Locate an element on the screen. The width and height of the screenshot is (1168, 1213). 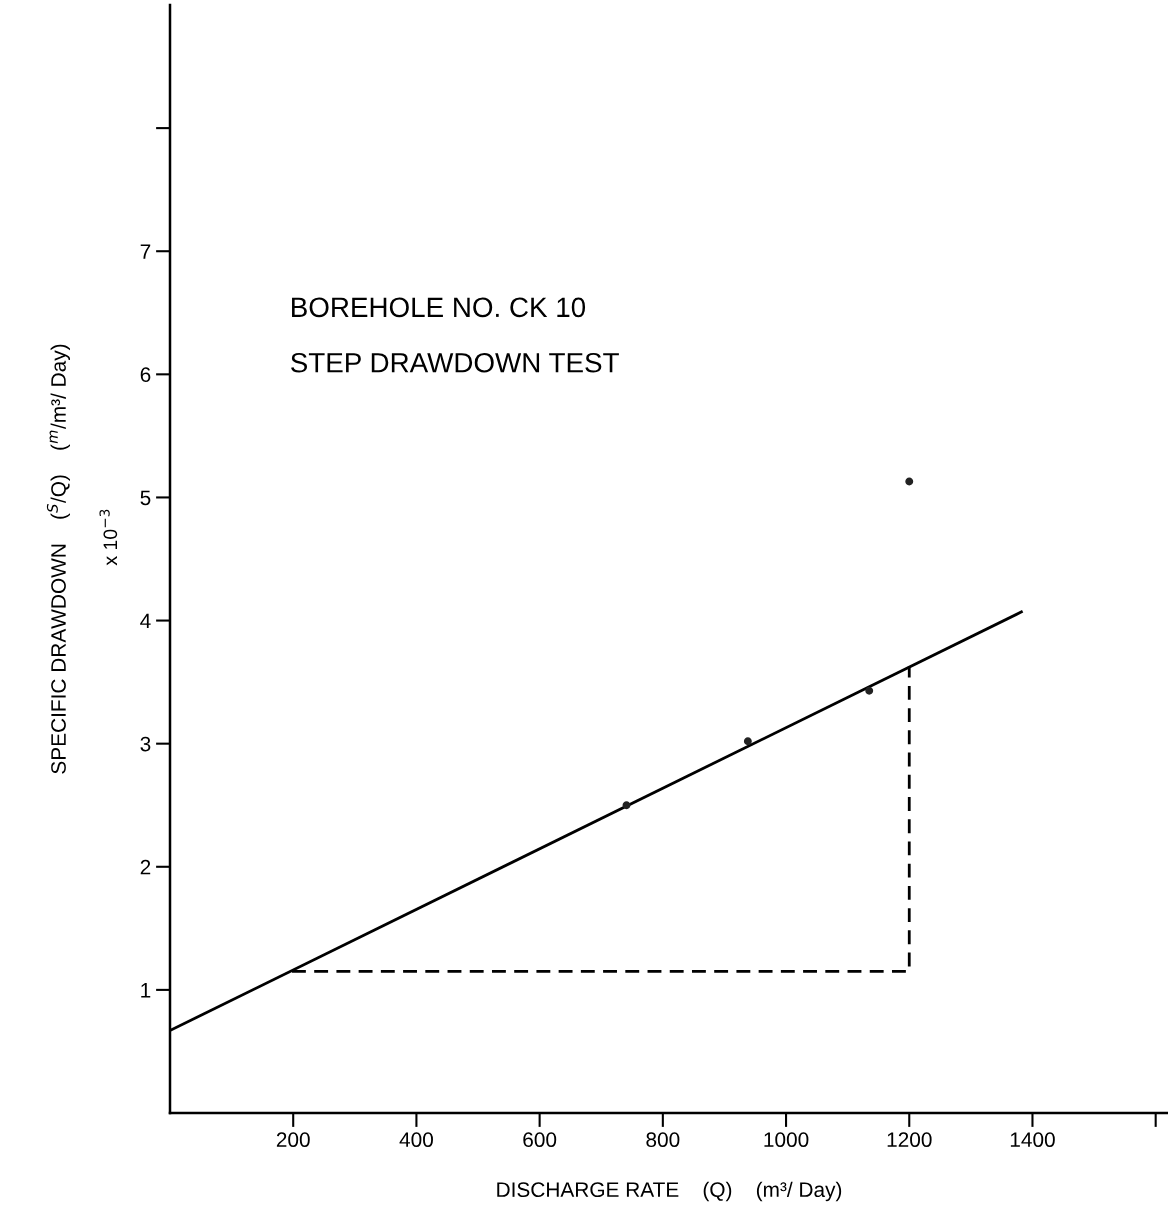
y-tick-label: 2 is located at coordinates (145, 867).